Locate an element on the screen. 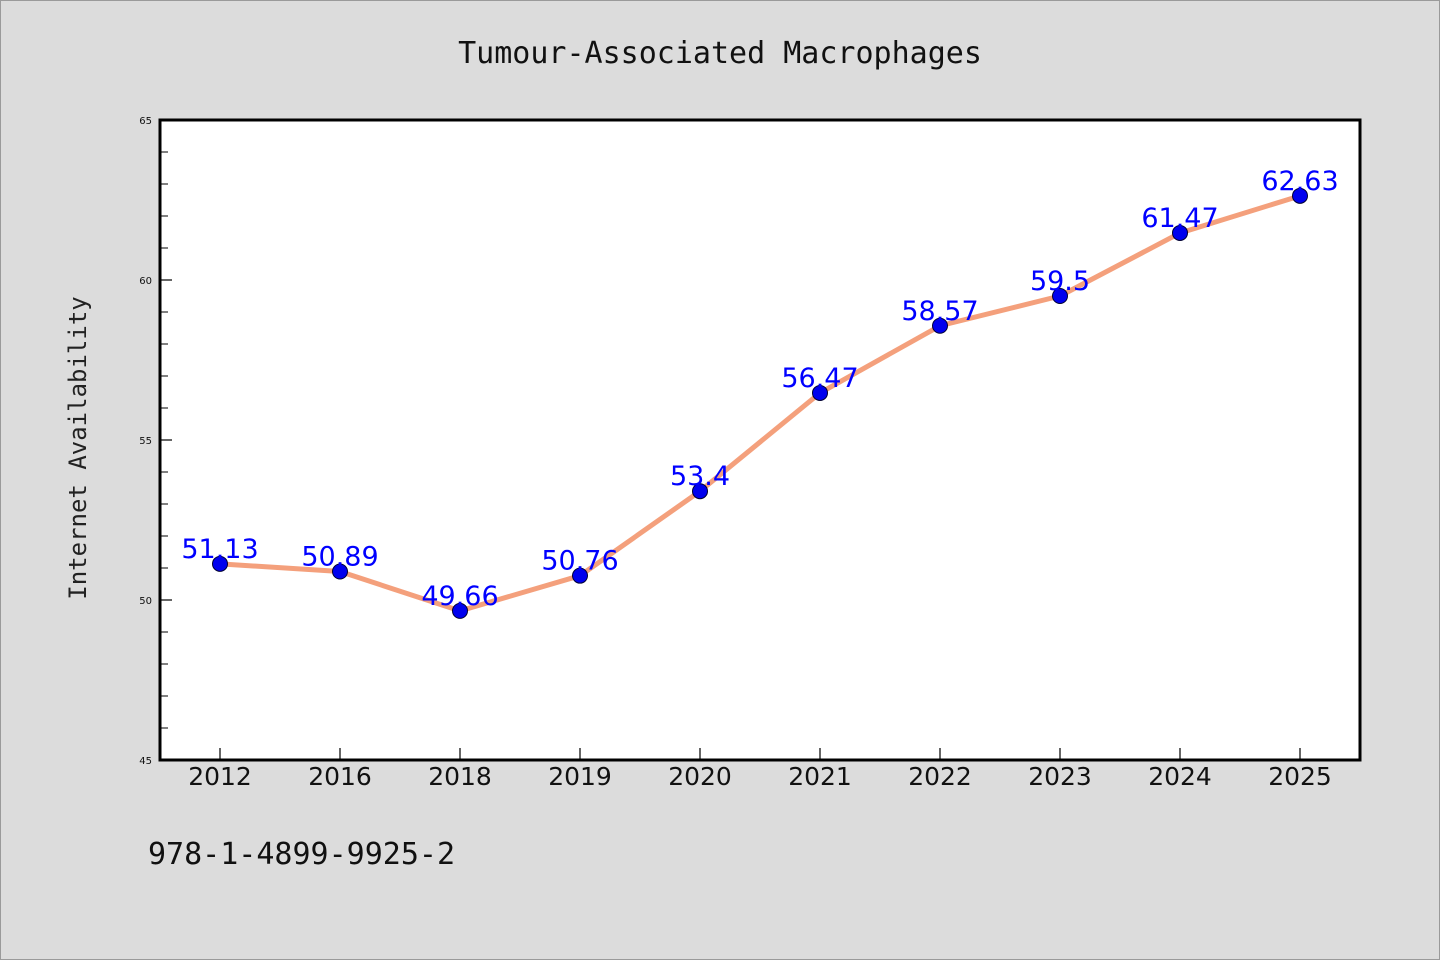 This screenshot has width=1440, height=960. x-tick-label: 2023 is located at coordinates (1060, 776).